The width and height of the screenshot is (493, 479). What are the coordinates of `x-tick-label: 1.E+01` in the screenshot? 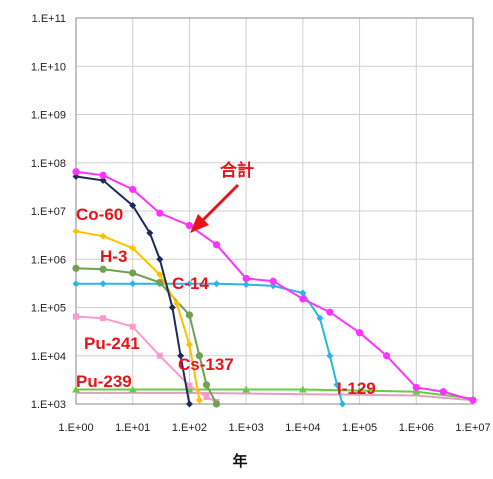 It's located at (132, 428).